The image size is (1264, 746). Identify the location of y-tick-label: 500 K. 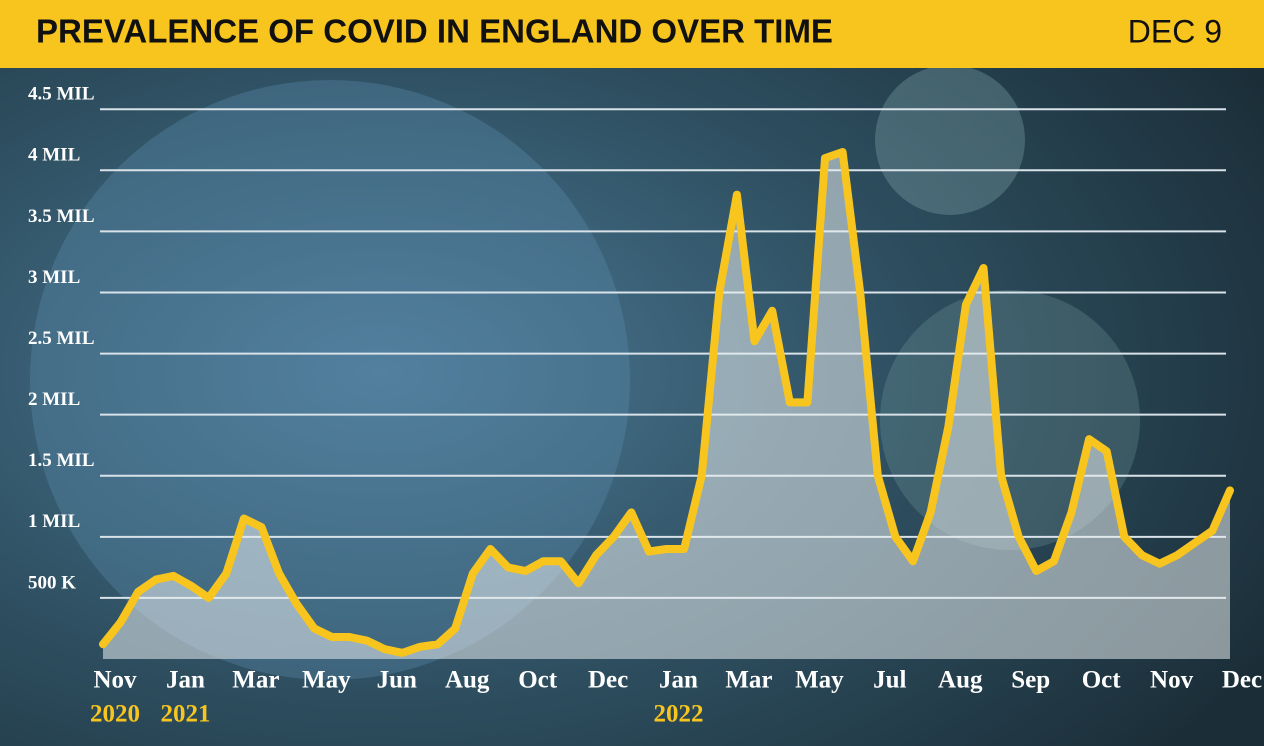
(52, 582).